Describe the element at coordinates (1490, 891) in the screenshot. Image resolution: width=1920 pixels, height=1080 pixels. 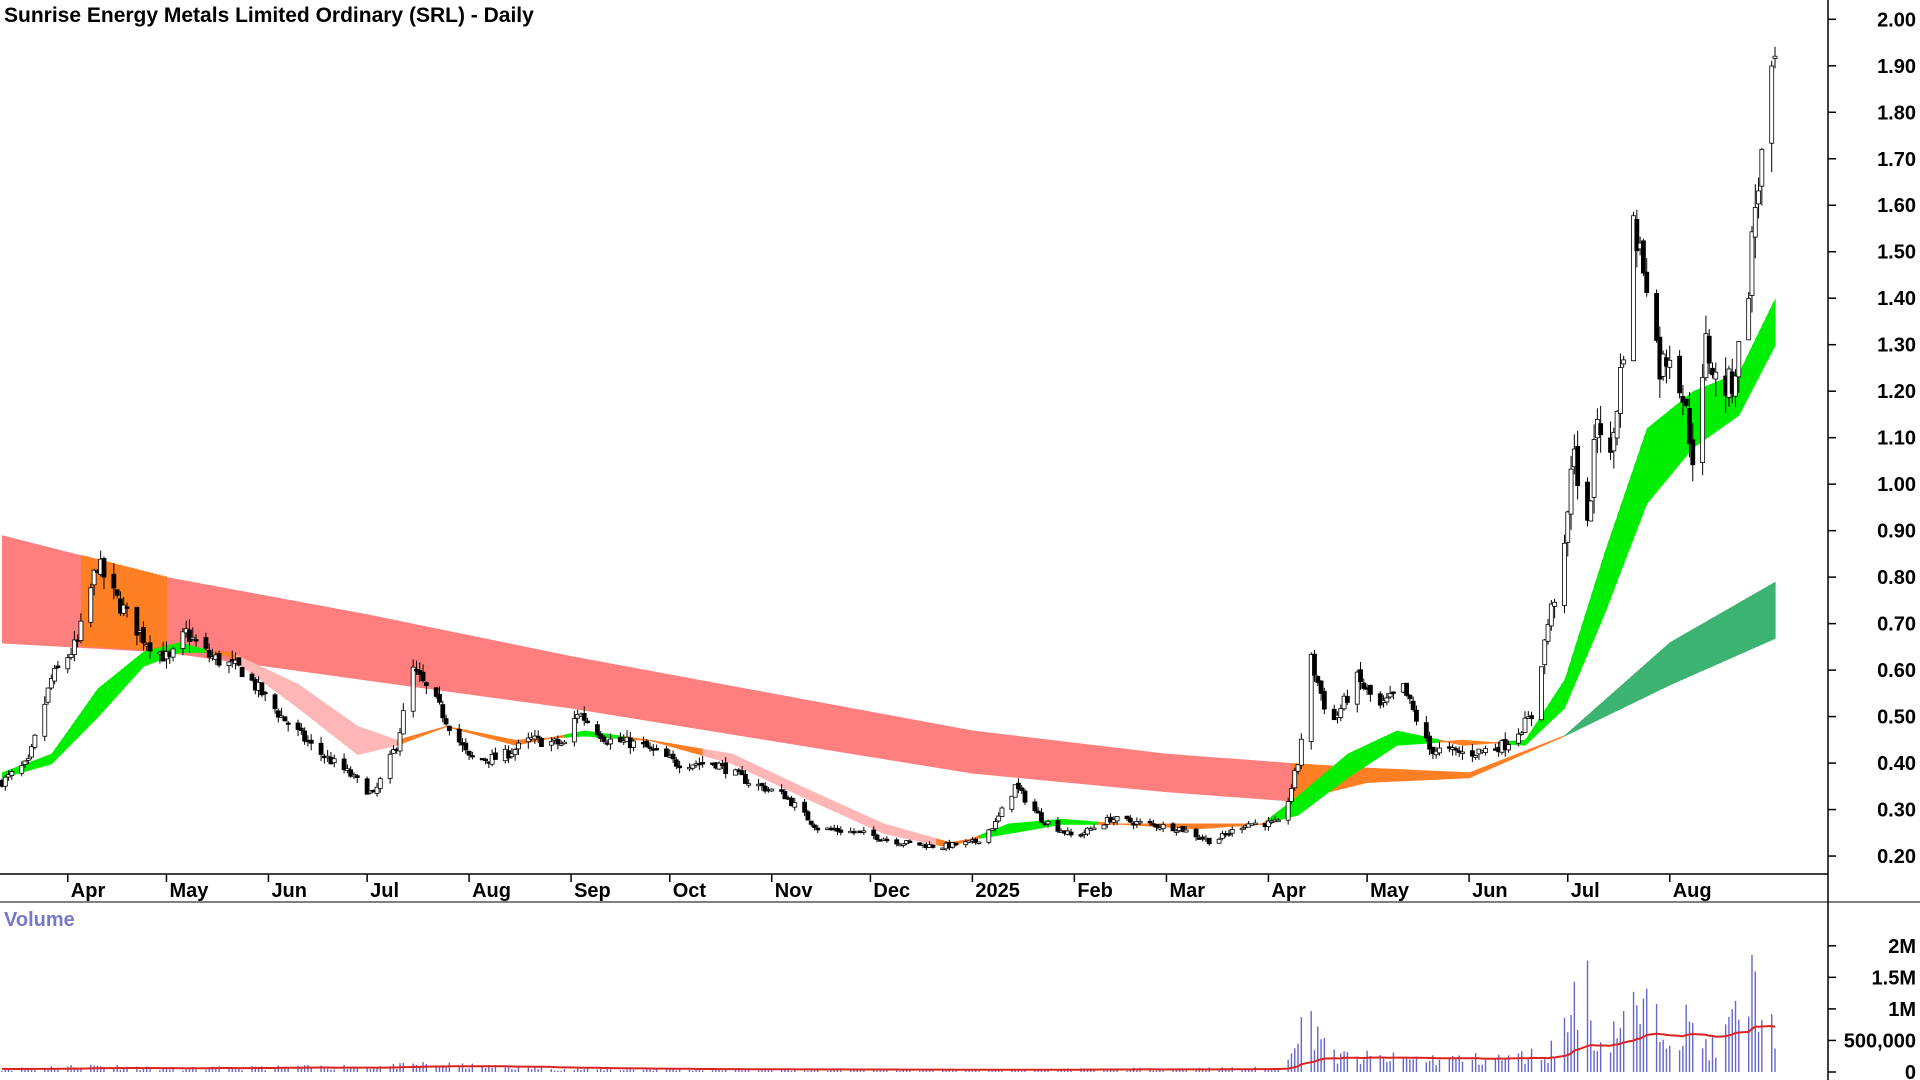
I see `x-tick-label: Jun` at that location.